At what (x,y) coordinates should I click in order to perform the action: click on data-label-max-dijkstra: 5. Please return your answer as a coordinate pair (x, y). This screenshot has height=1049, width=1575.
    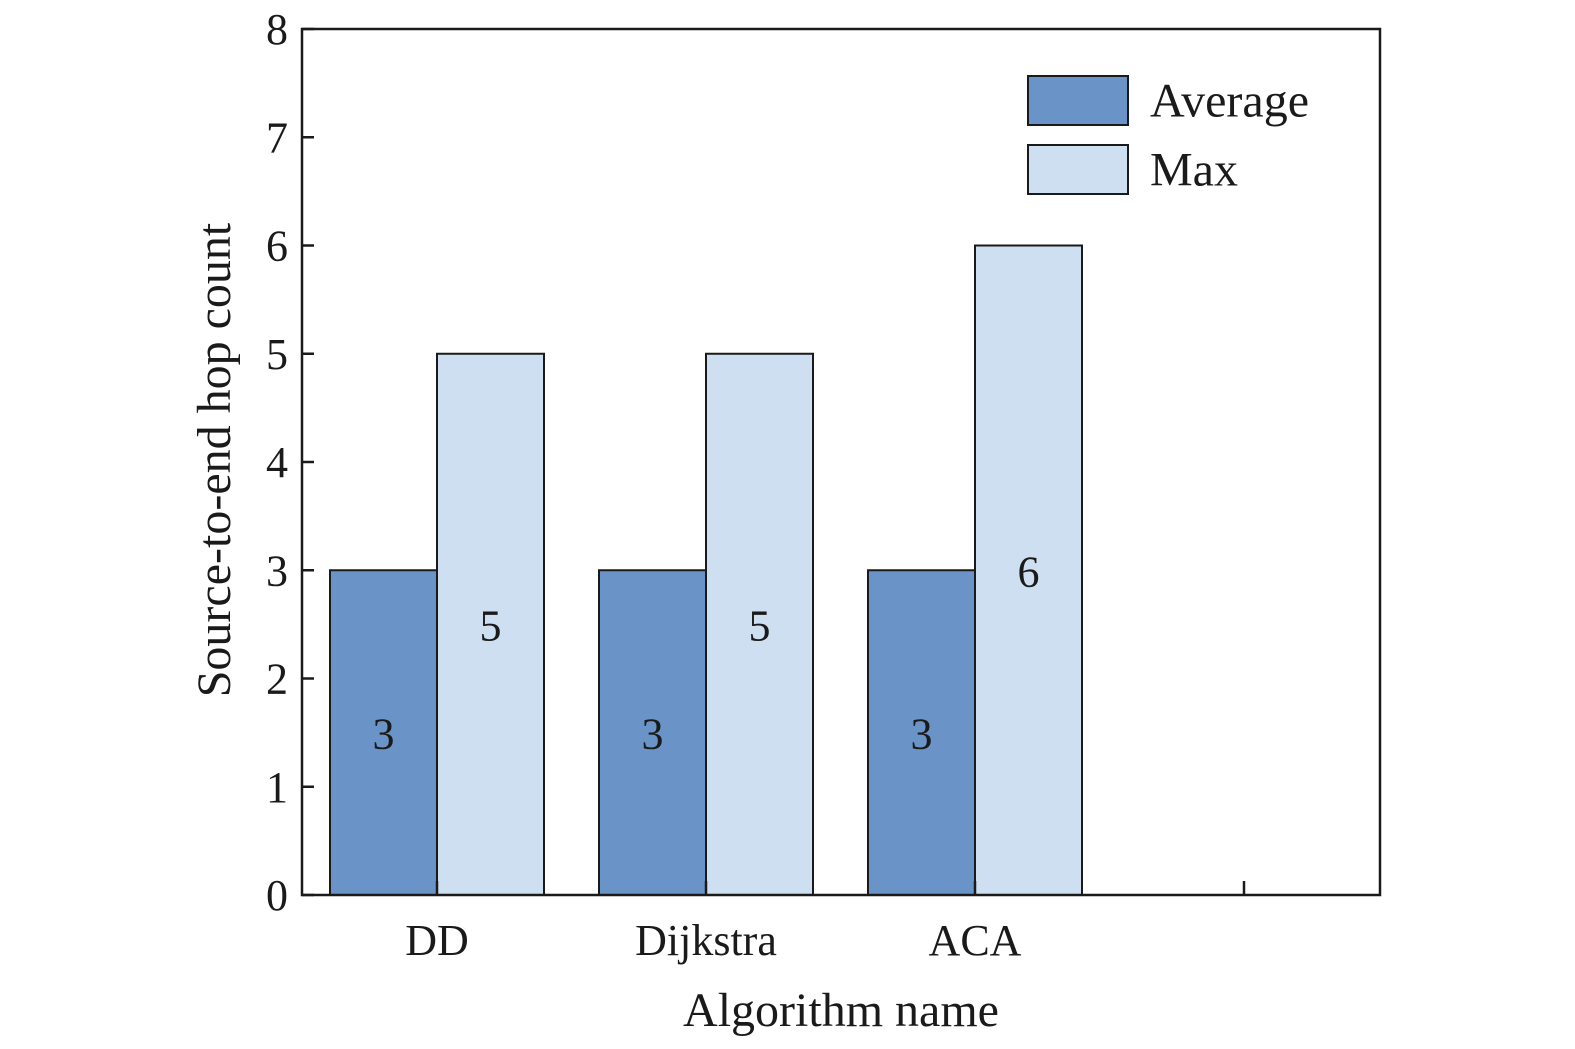
    Looking at the image, I should click on (760, 625).